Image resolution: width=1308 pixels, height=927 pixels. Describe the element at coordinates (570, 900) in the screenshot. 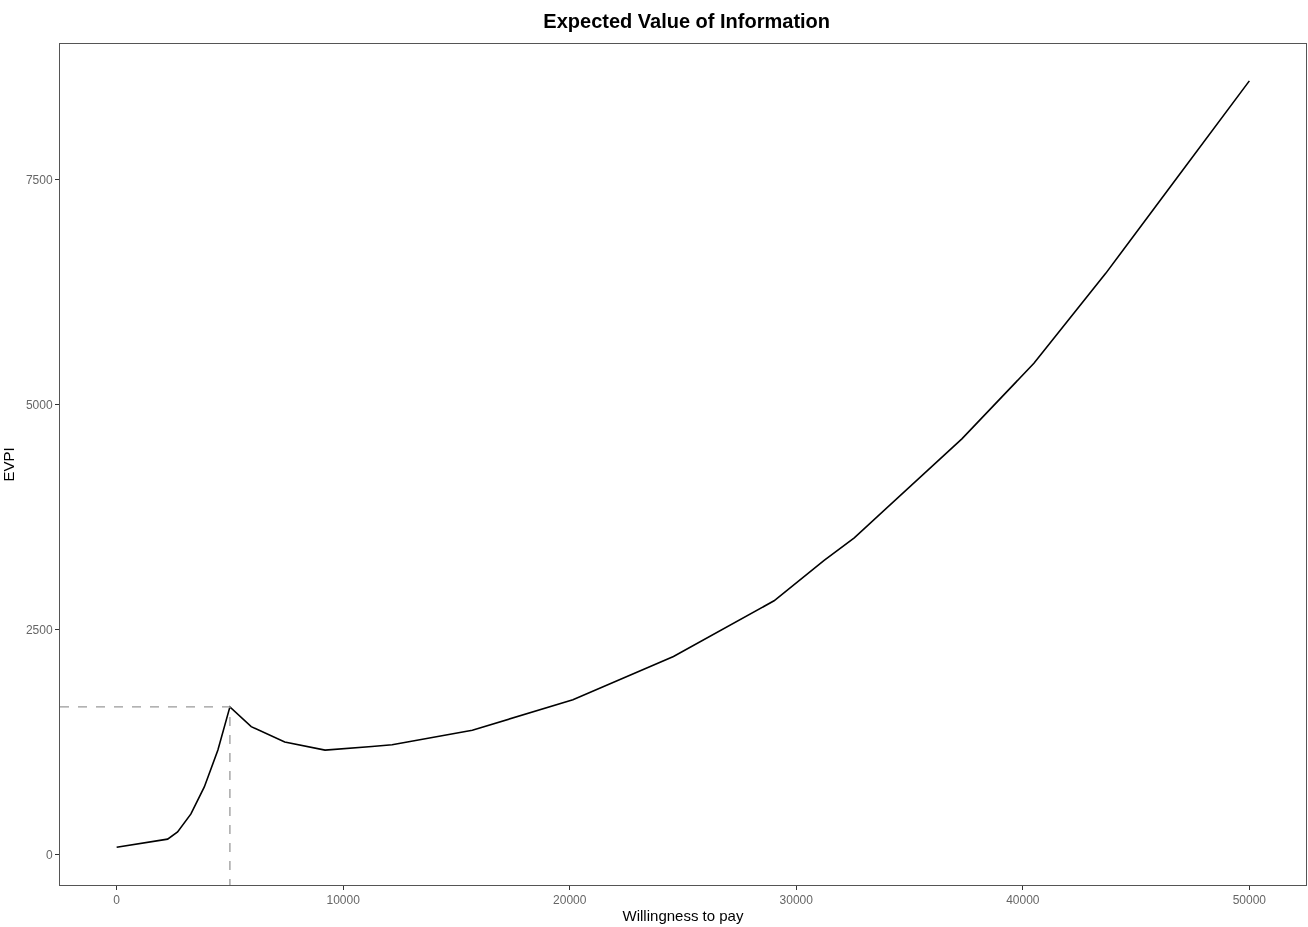

I see `x-tick-label: 20000` at that location.